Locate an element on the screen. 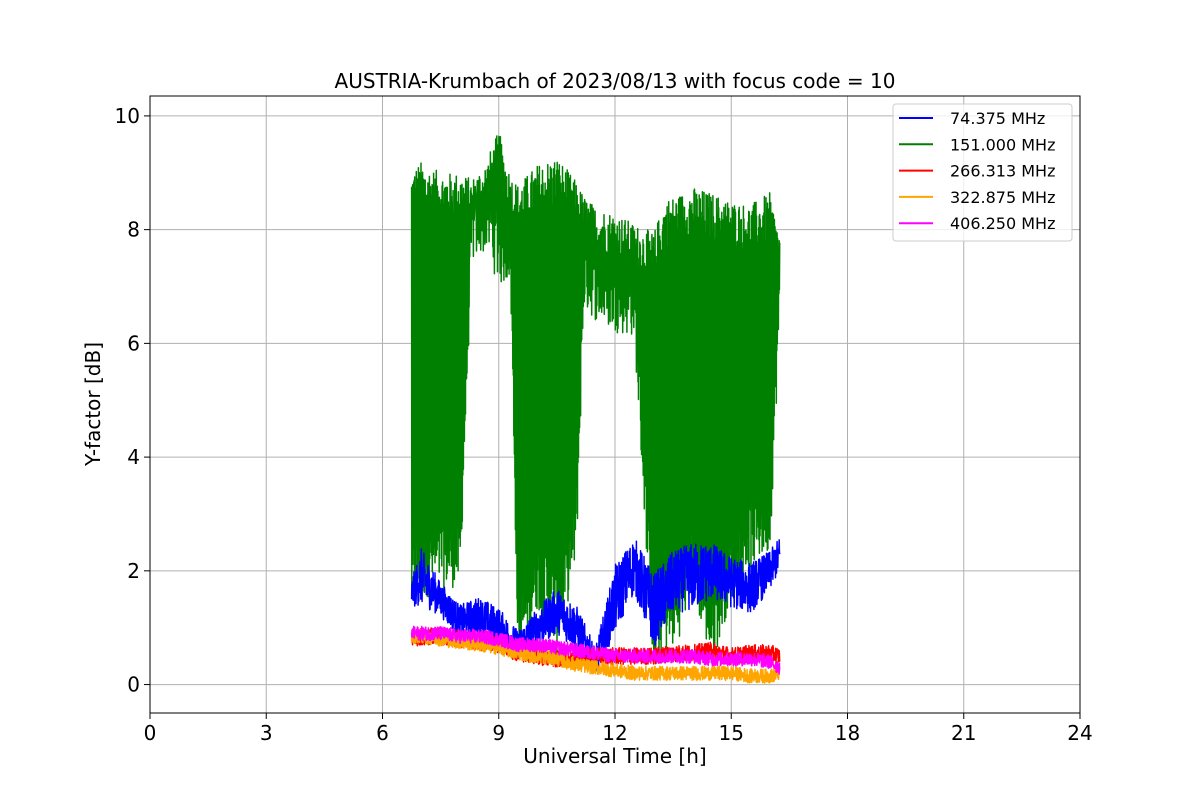 This screenshot has width=1200, height=800. x-tick-label: 15 is located at coordinates (731, 733).